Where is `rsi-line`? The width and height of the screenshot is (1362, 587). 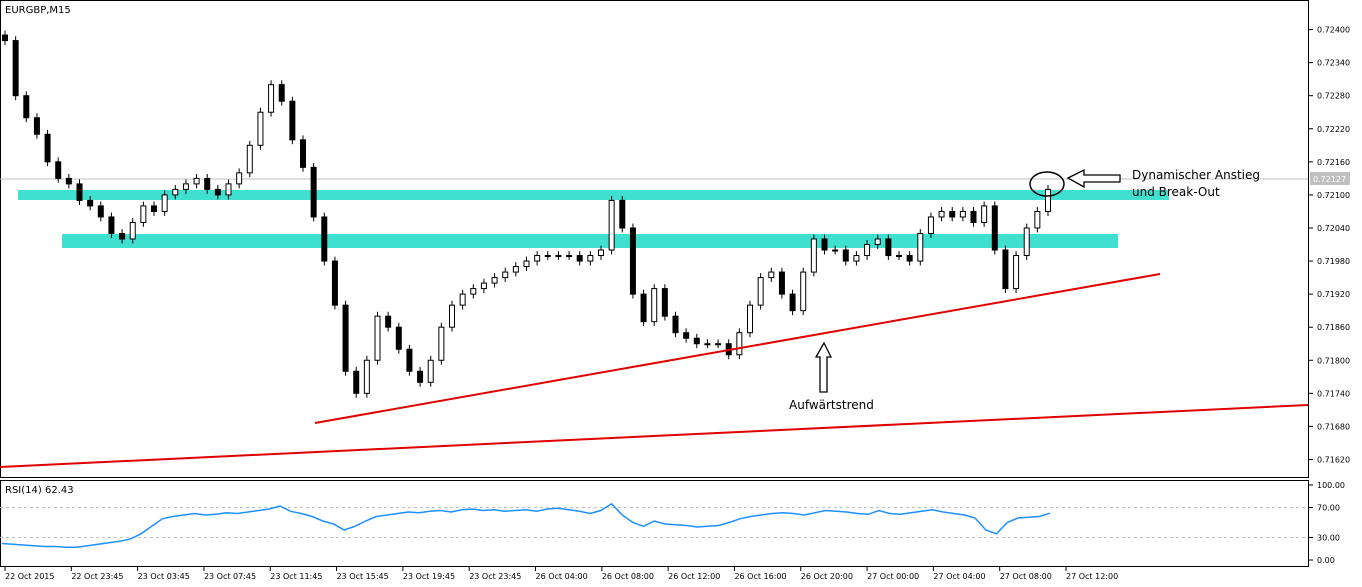 rsi-line is located at coordinates (526, 525).